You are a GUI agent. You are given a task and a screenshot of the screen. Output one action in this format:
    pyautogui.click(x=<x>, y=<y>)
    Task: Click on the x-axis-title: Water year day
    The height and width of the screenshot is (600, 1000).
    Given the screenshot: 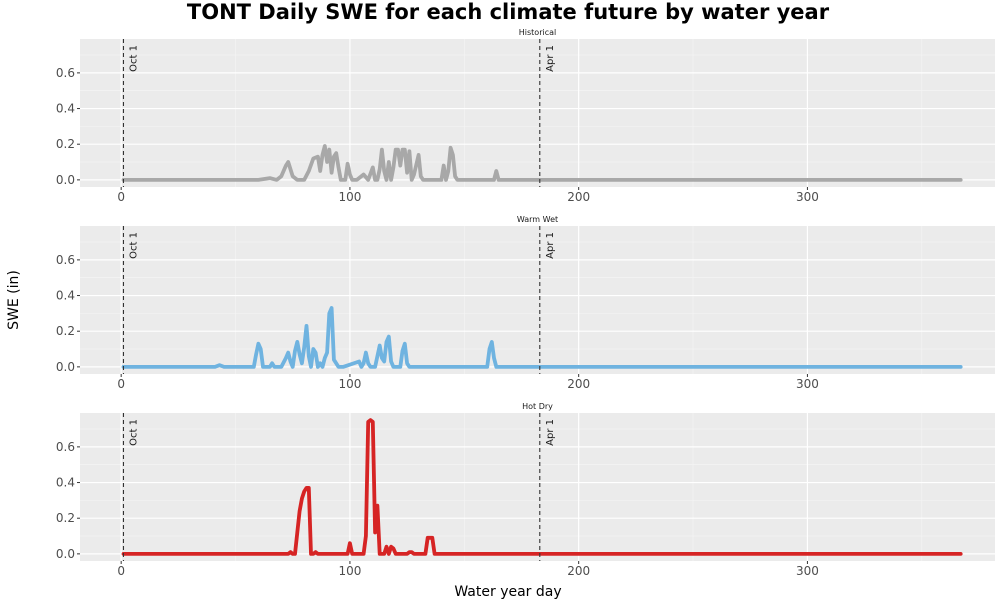 What is the action you would take?
    pyautogui.click(x=507, y=592)
    